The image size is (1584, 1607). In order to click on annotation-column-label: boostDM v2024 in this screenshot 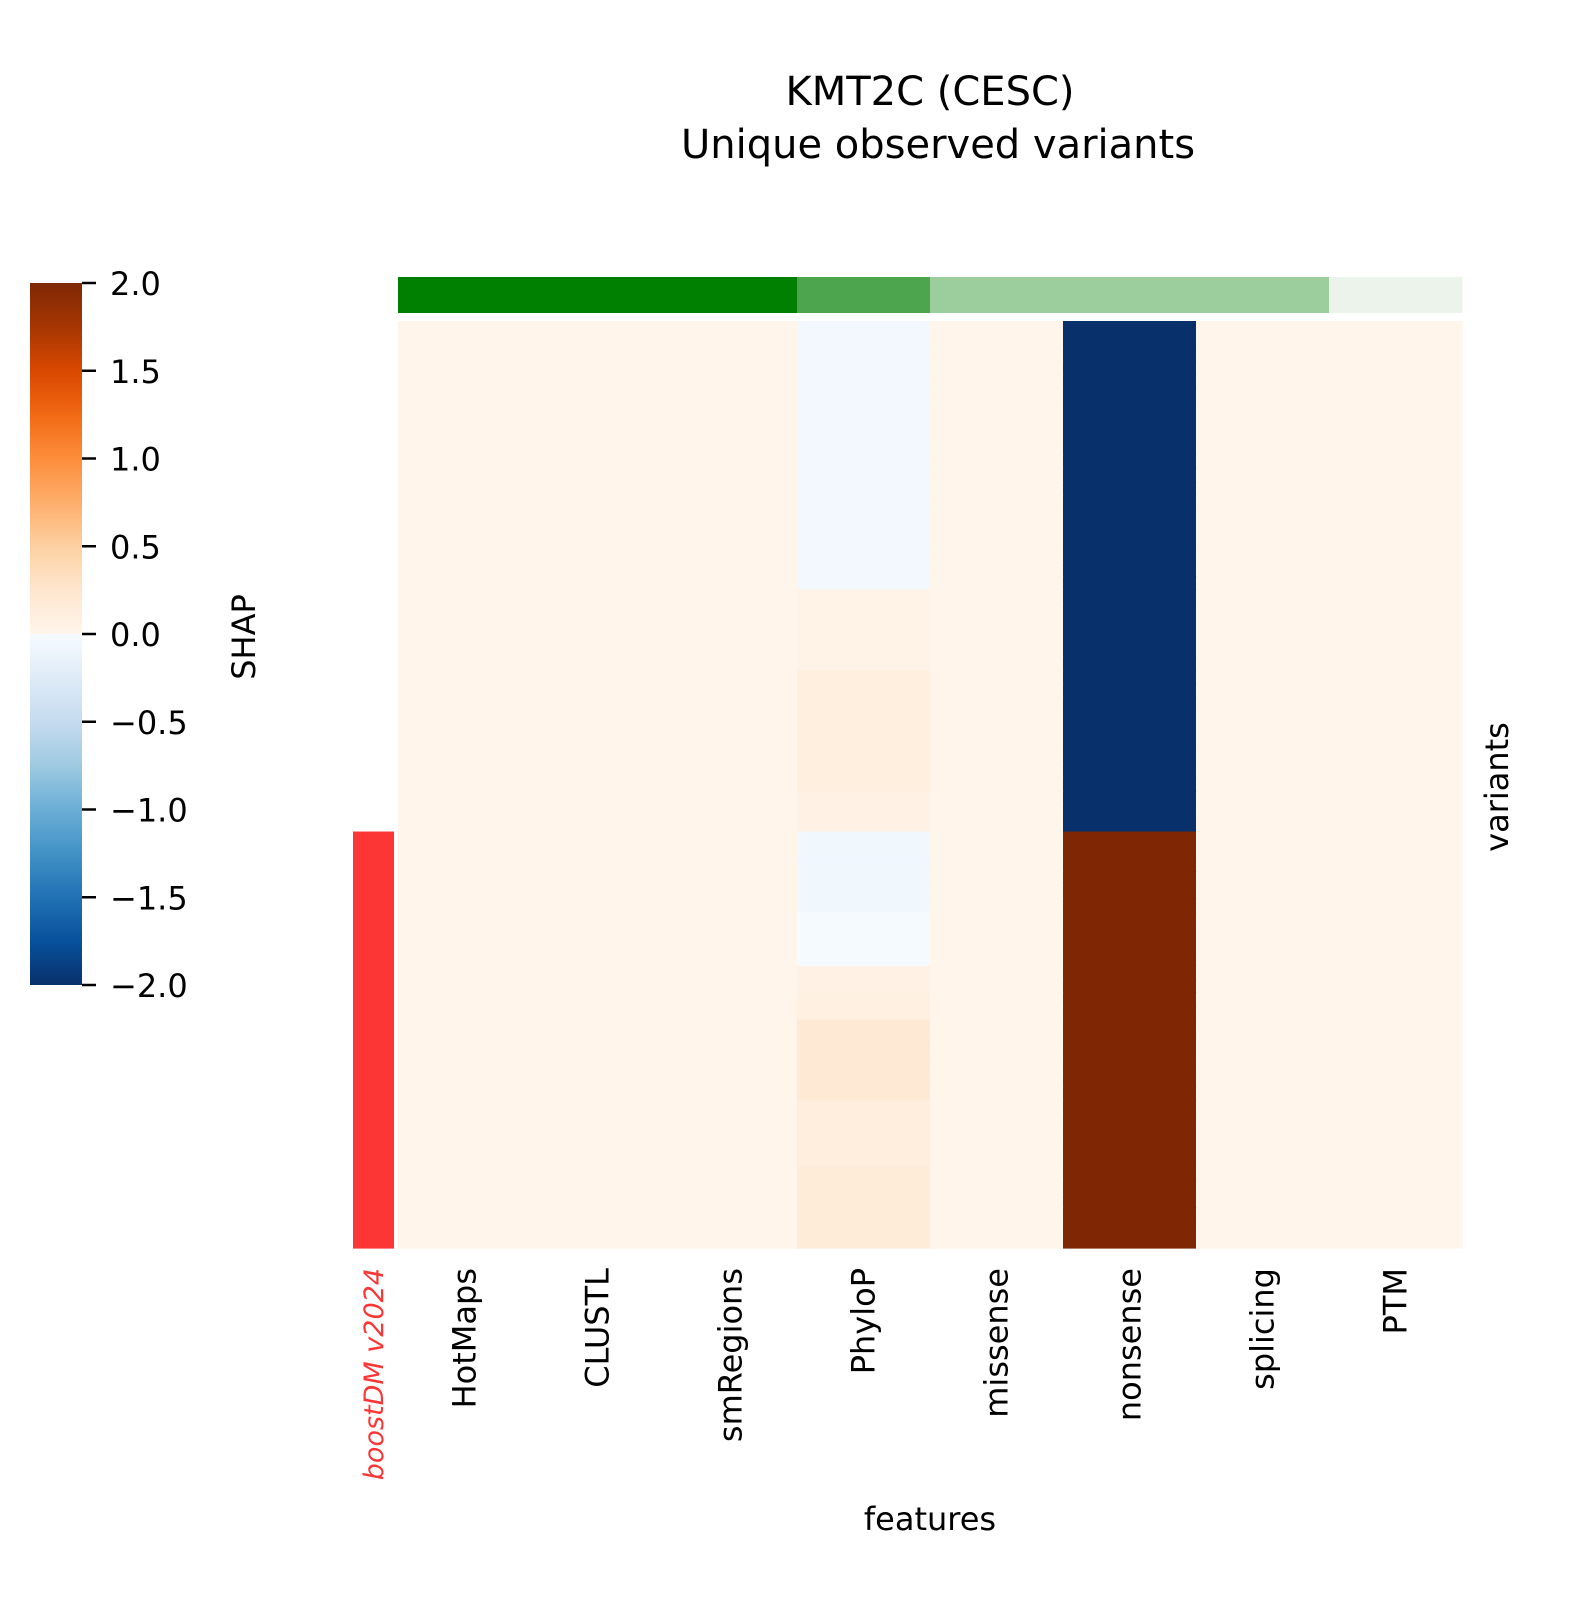, I will do `click(374, 1374)`.